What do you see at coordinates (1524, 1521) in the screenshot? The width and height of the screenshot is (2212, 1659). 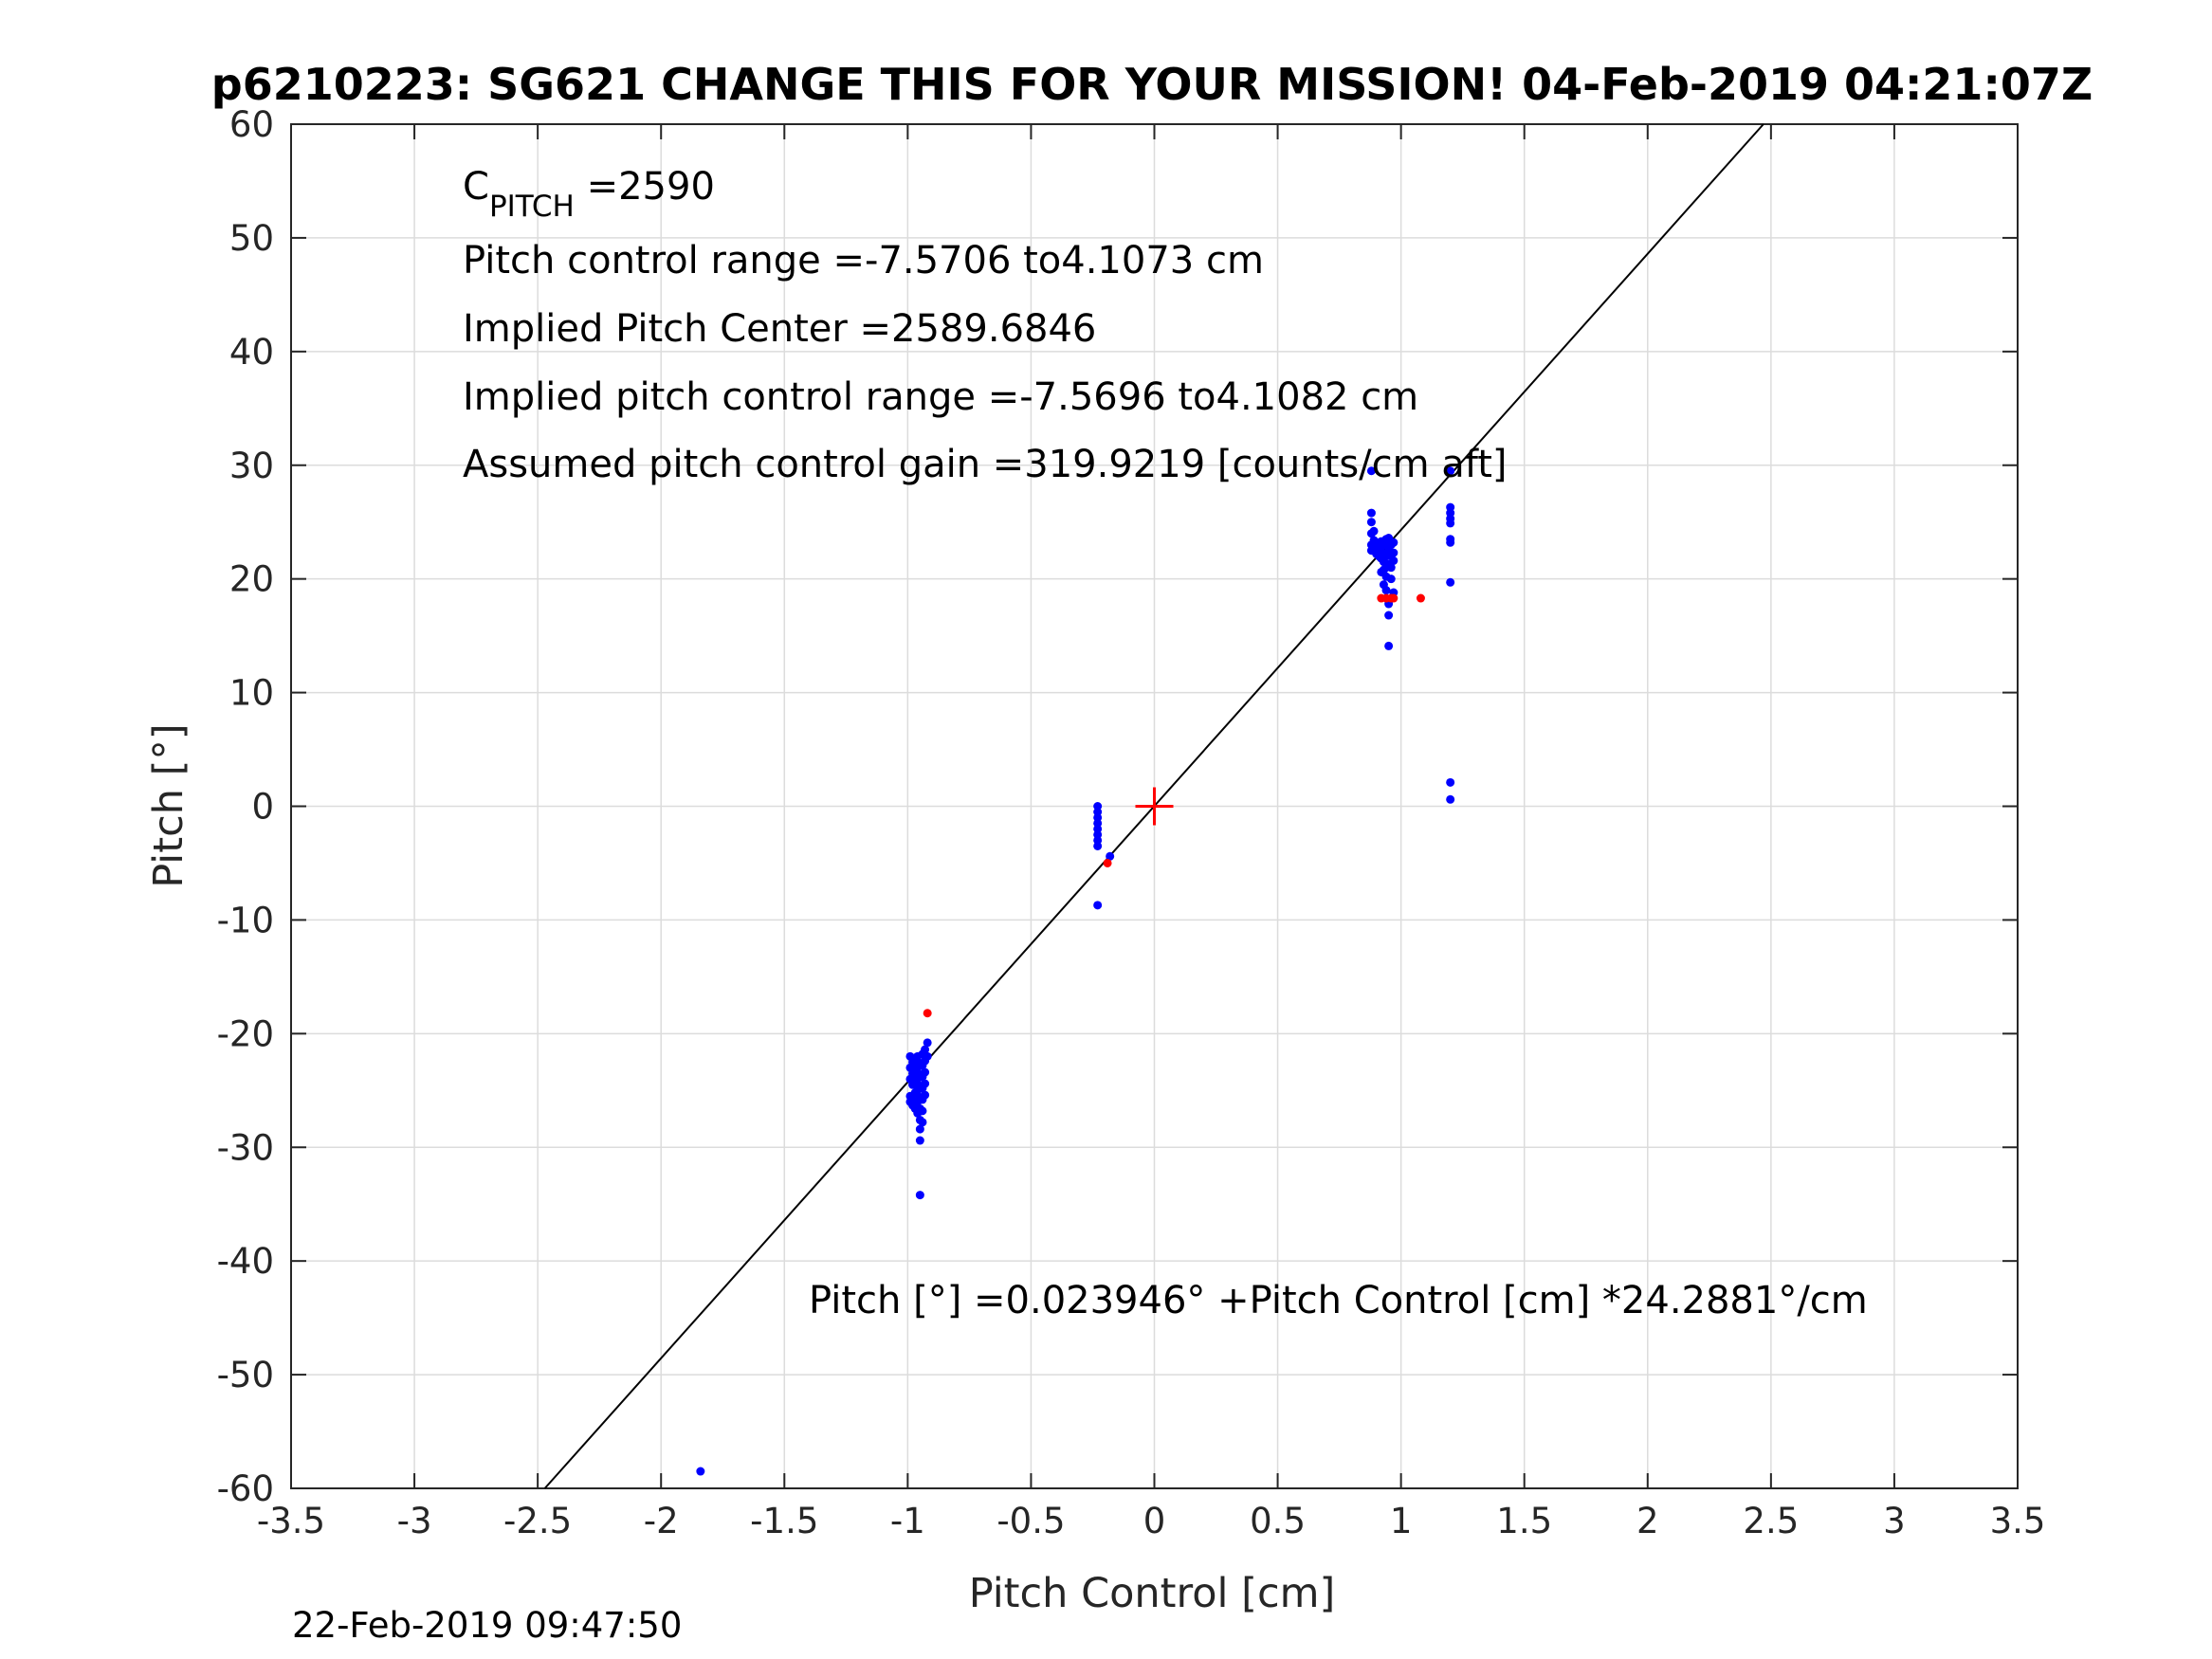 I see `x-tick-label: 1.5` at bounding box center [1524, 1521].